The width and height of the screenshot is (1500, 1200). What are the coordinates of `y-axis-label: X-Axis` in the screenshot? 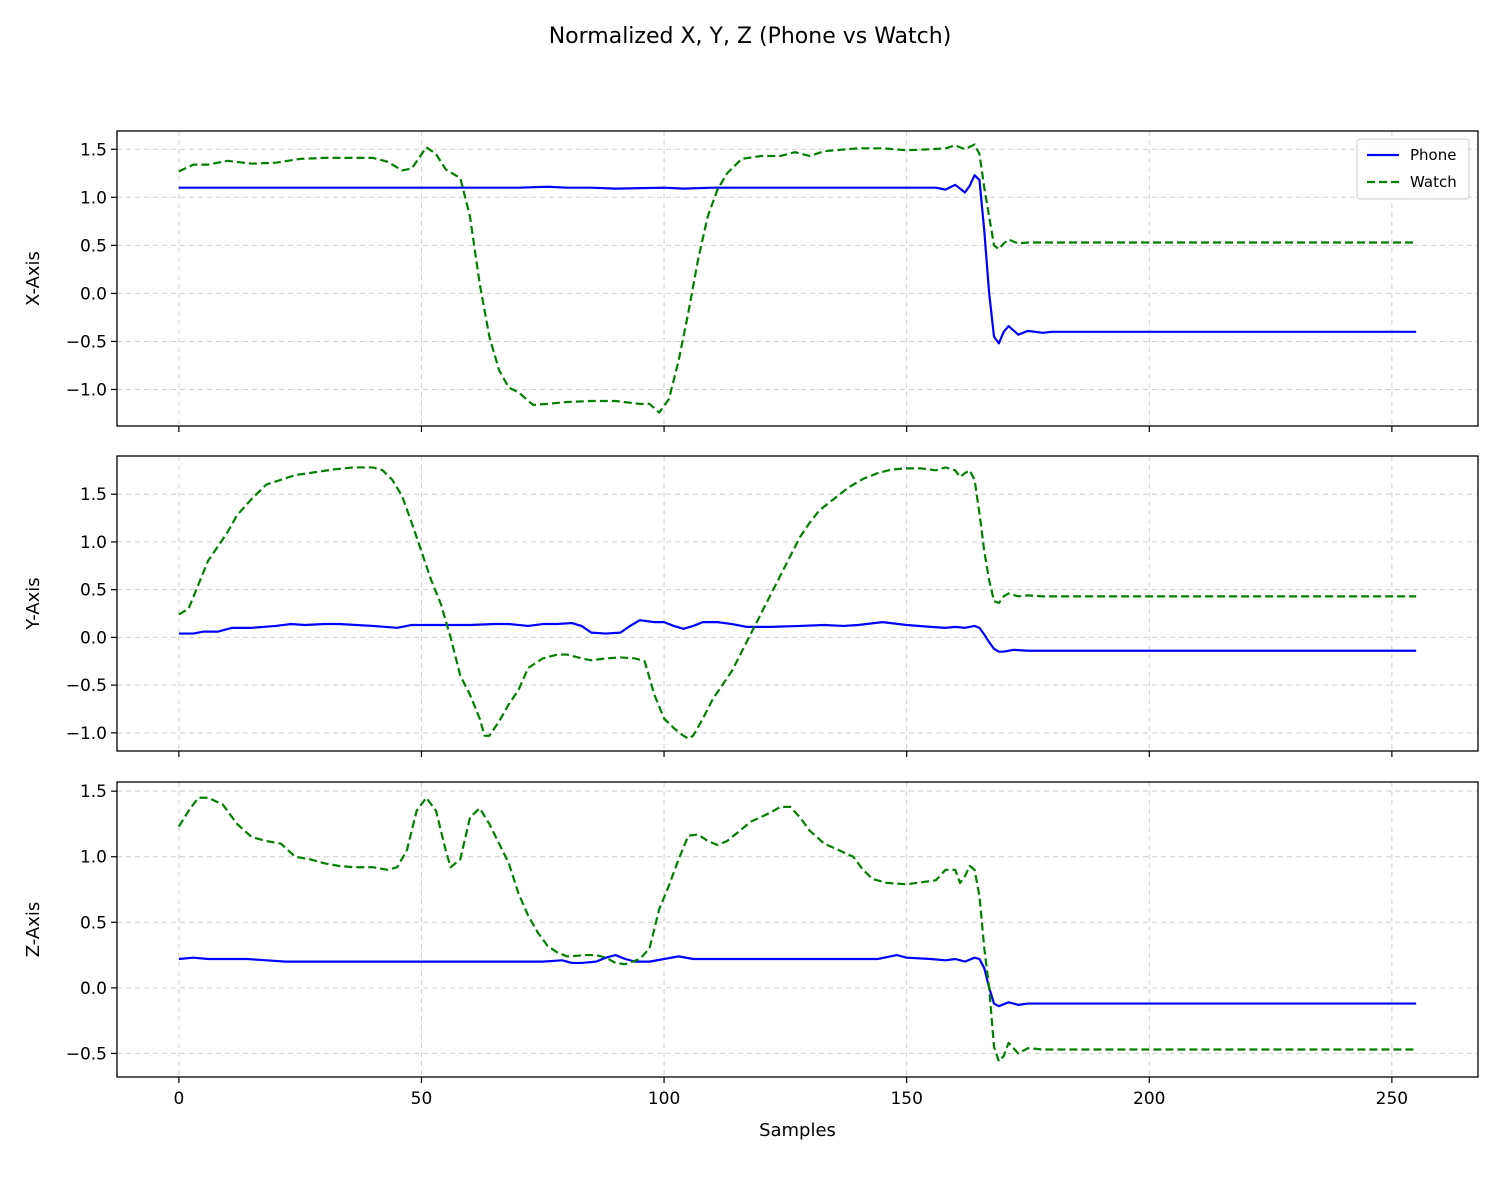 It's located at (33, 278).